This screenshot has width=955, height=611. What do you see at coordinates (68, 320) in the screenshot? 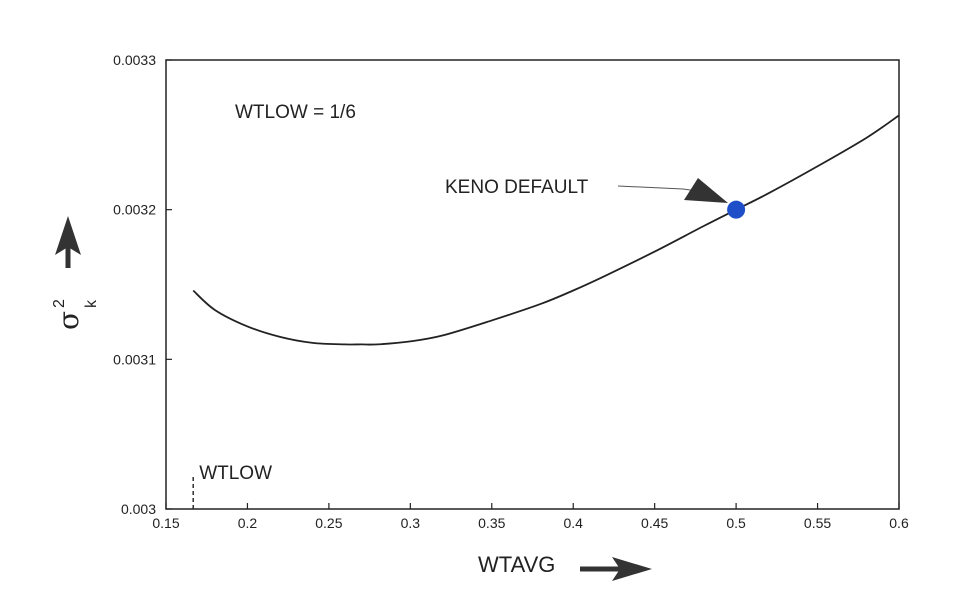
I see `y-axis-symbol: σ` at bounding box center [68, 320].